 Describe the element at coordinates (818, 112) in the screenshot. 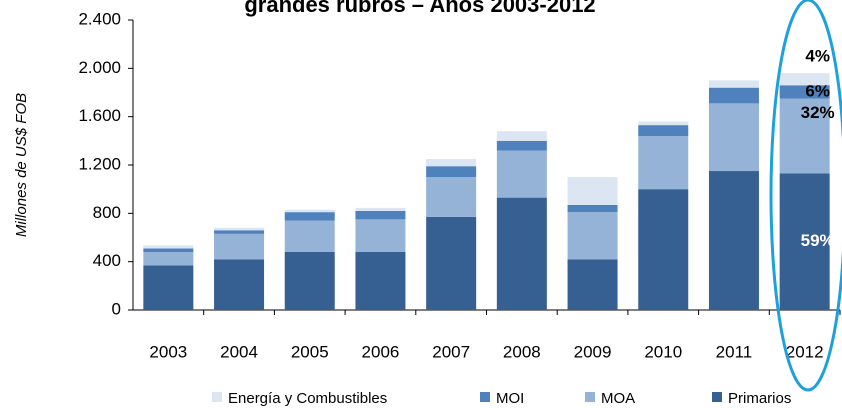

I see `data-label: 32%` at that location.